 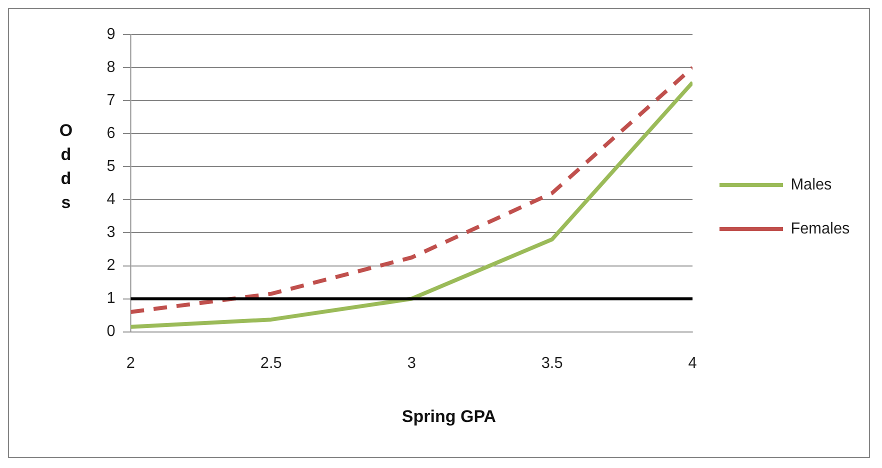 I want to click on y-tick-label: 7, so click(x=111, y=101).